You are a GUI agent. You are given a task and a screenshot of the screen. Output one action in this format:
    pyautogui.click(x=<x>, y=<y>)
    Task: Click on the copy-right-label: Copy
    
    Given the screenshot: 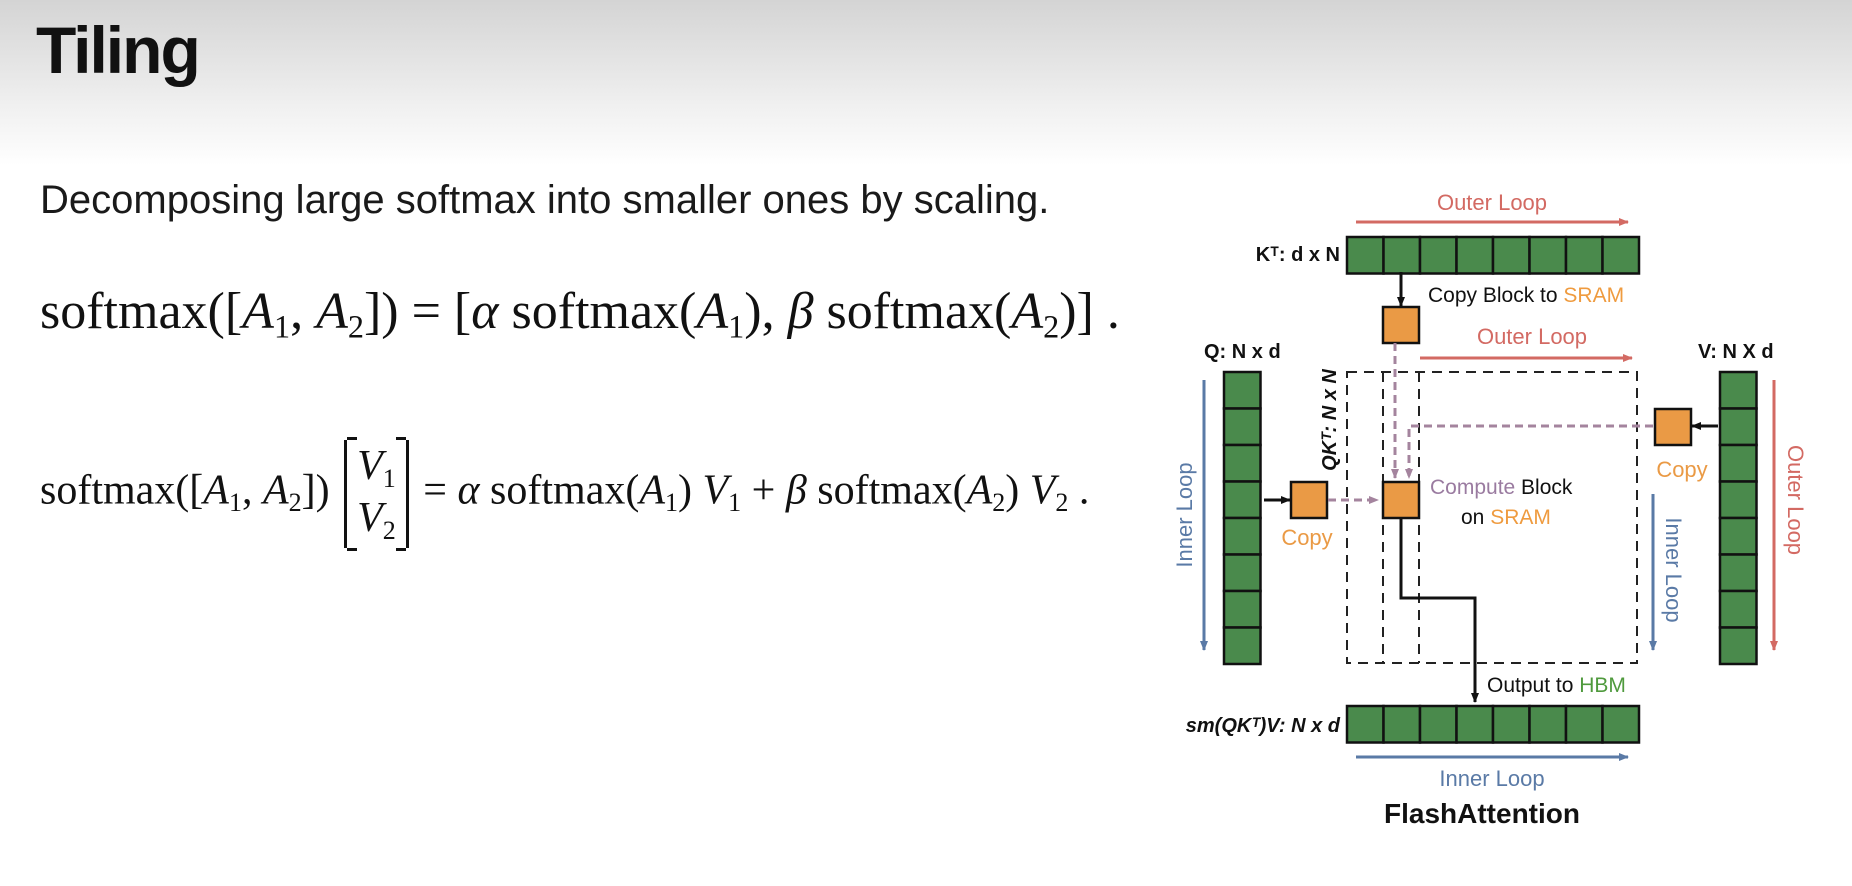 What is the action you would take?
    pyautogui.click(x=1681, y=469)
    